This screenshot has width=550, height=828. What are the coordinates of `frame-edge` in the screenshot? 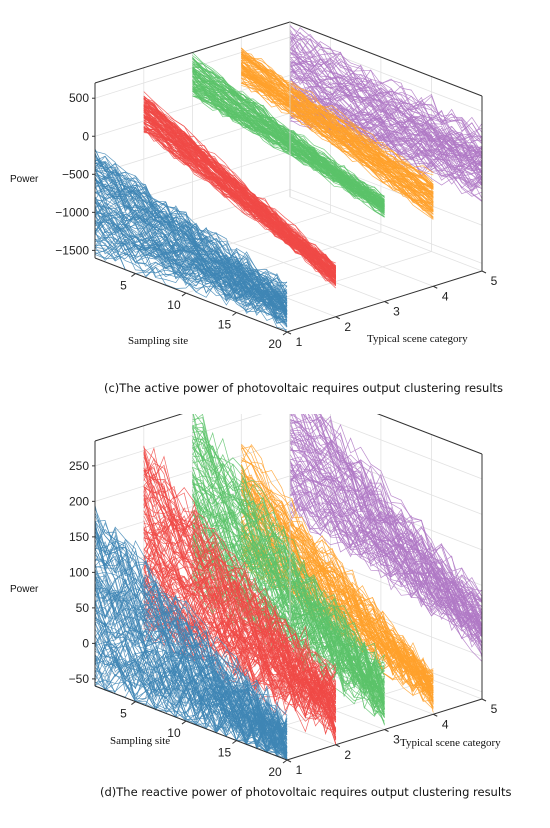 It's located at (192, 52).